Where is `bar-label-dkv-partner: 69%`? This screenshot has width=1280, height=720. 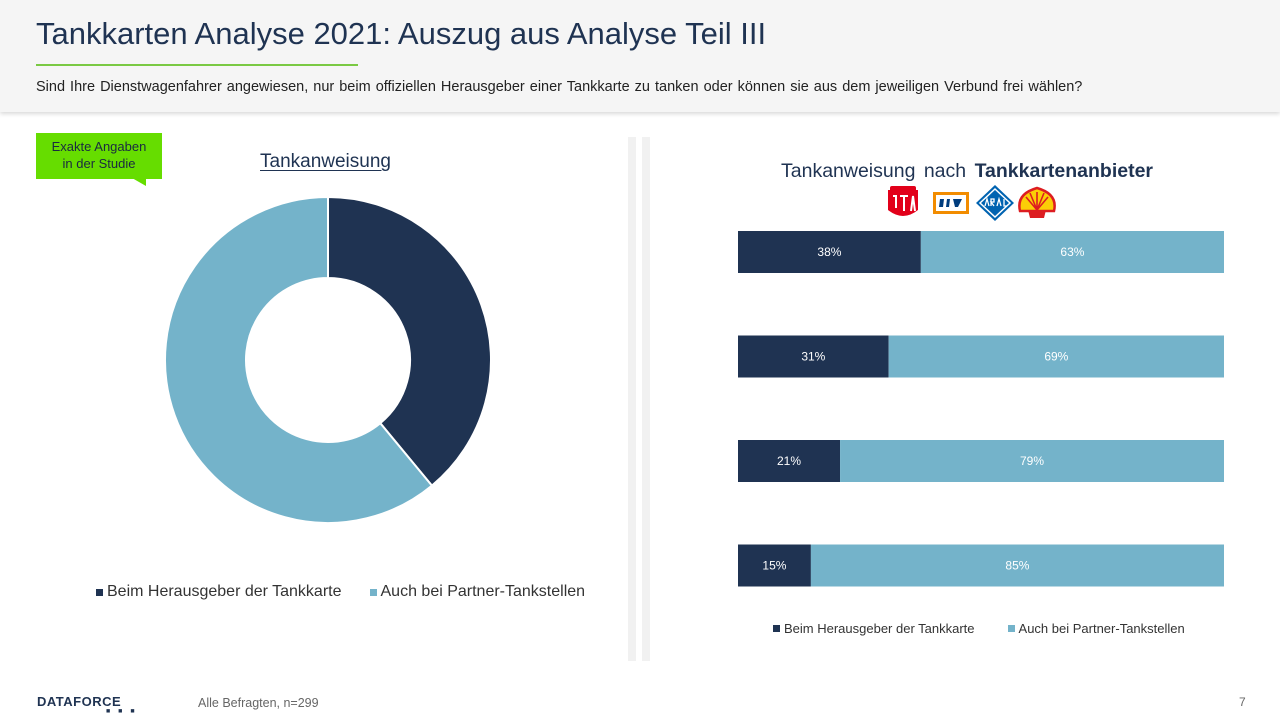 bar-label-dkv-partner: 69% is located at coordinates (1056, 357).